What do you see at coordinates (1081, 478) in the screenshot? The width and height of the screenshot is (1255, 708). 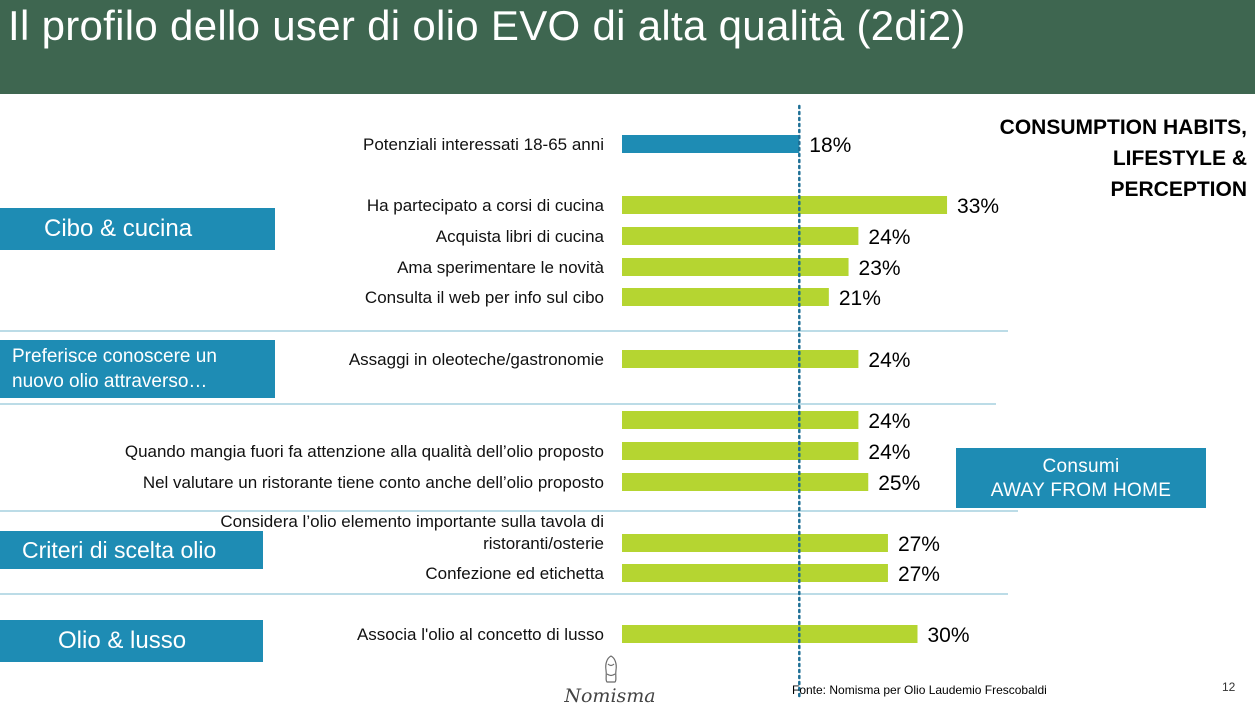 I see `away-from-home-box: Consumi AWAY FROM HOME` at bounding box center [1081, 478].